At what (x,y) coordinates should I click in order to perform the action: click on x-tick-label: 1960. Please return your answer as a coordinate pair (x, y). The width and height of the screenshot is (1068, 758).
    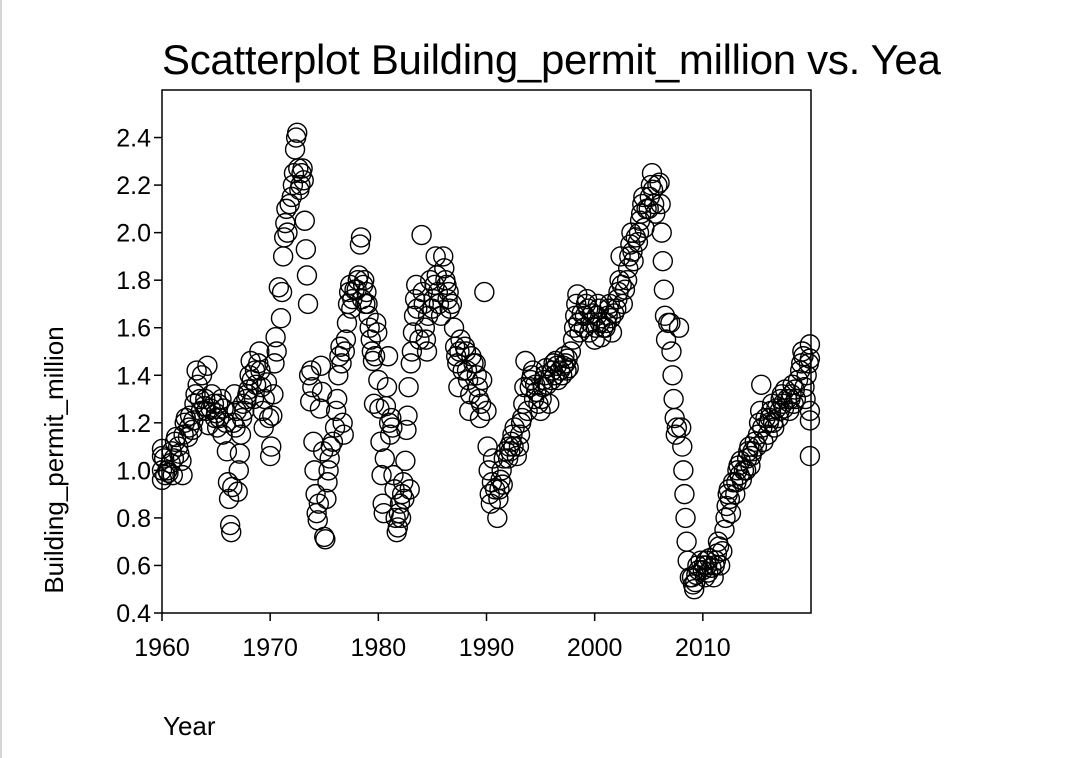
    Looking at the image, I should click on (162, 648).